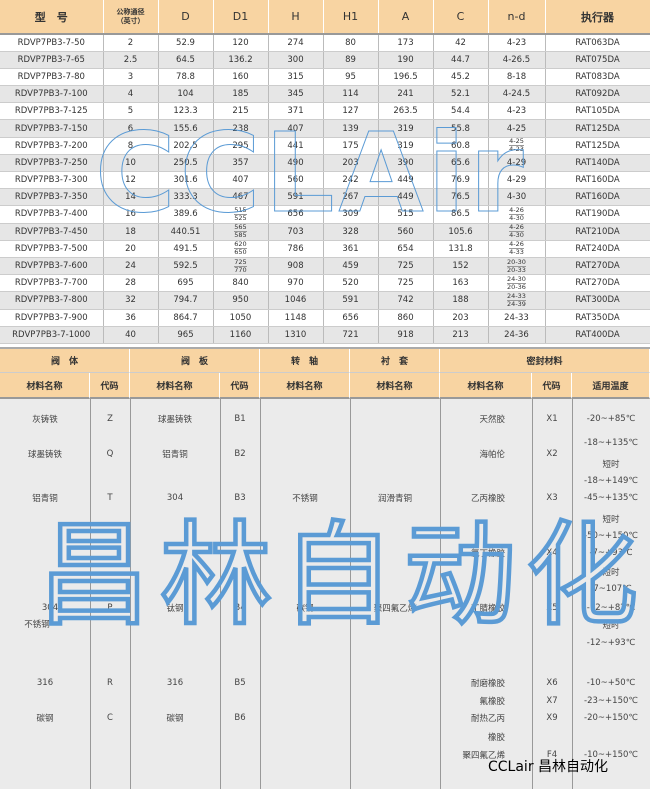 The image size is (650, 789). Describe the element at coordinates (52, 60) in the screenshot. I see `table-cell: RDVP7PB3-7-65` at that location.